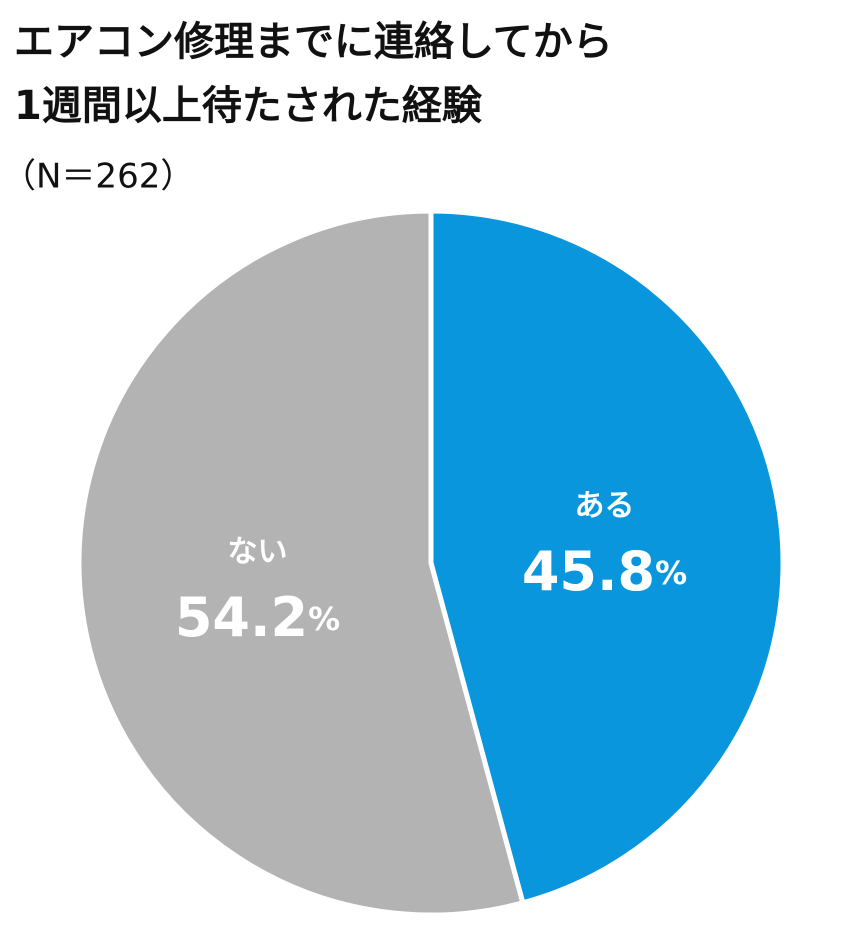  What do you see at coordinates (248, 106) in the screenshot?
I see `chart-title: 1週間以上待たされた経験` at bounding box center [248, 106].